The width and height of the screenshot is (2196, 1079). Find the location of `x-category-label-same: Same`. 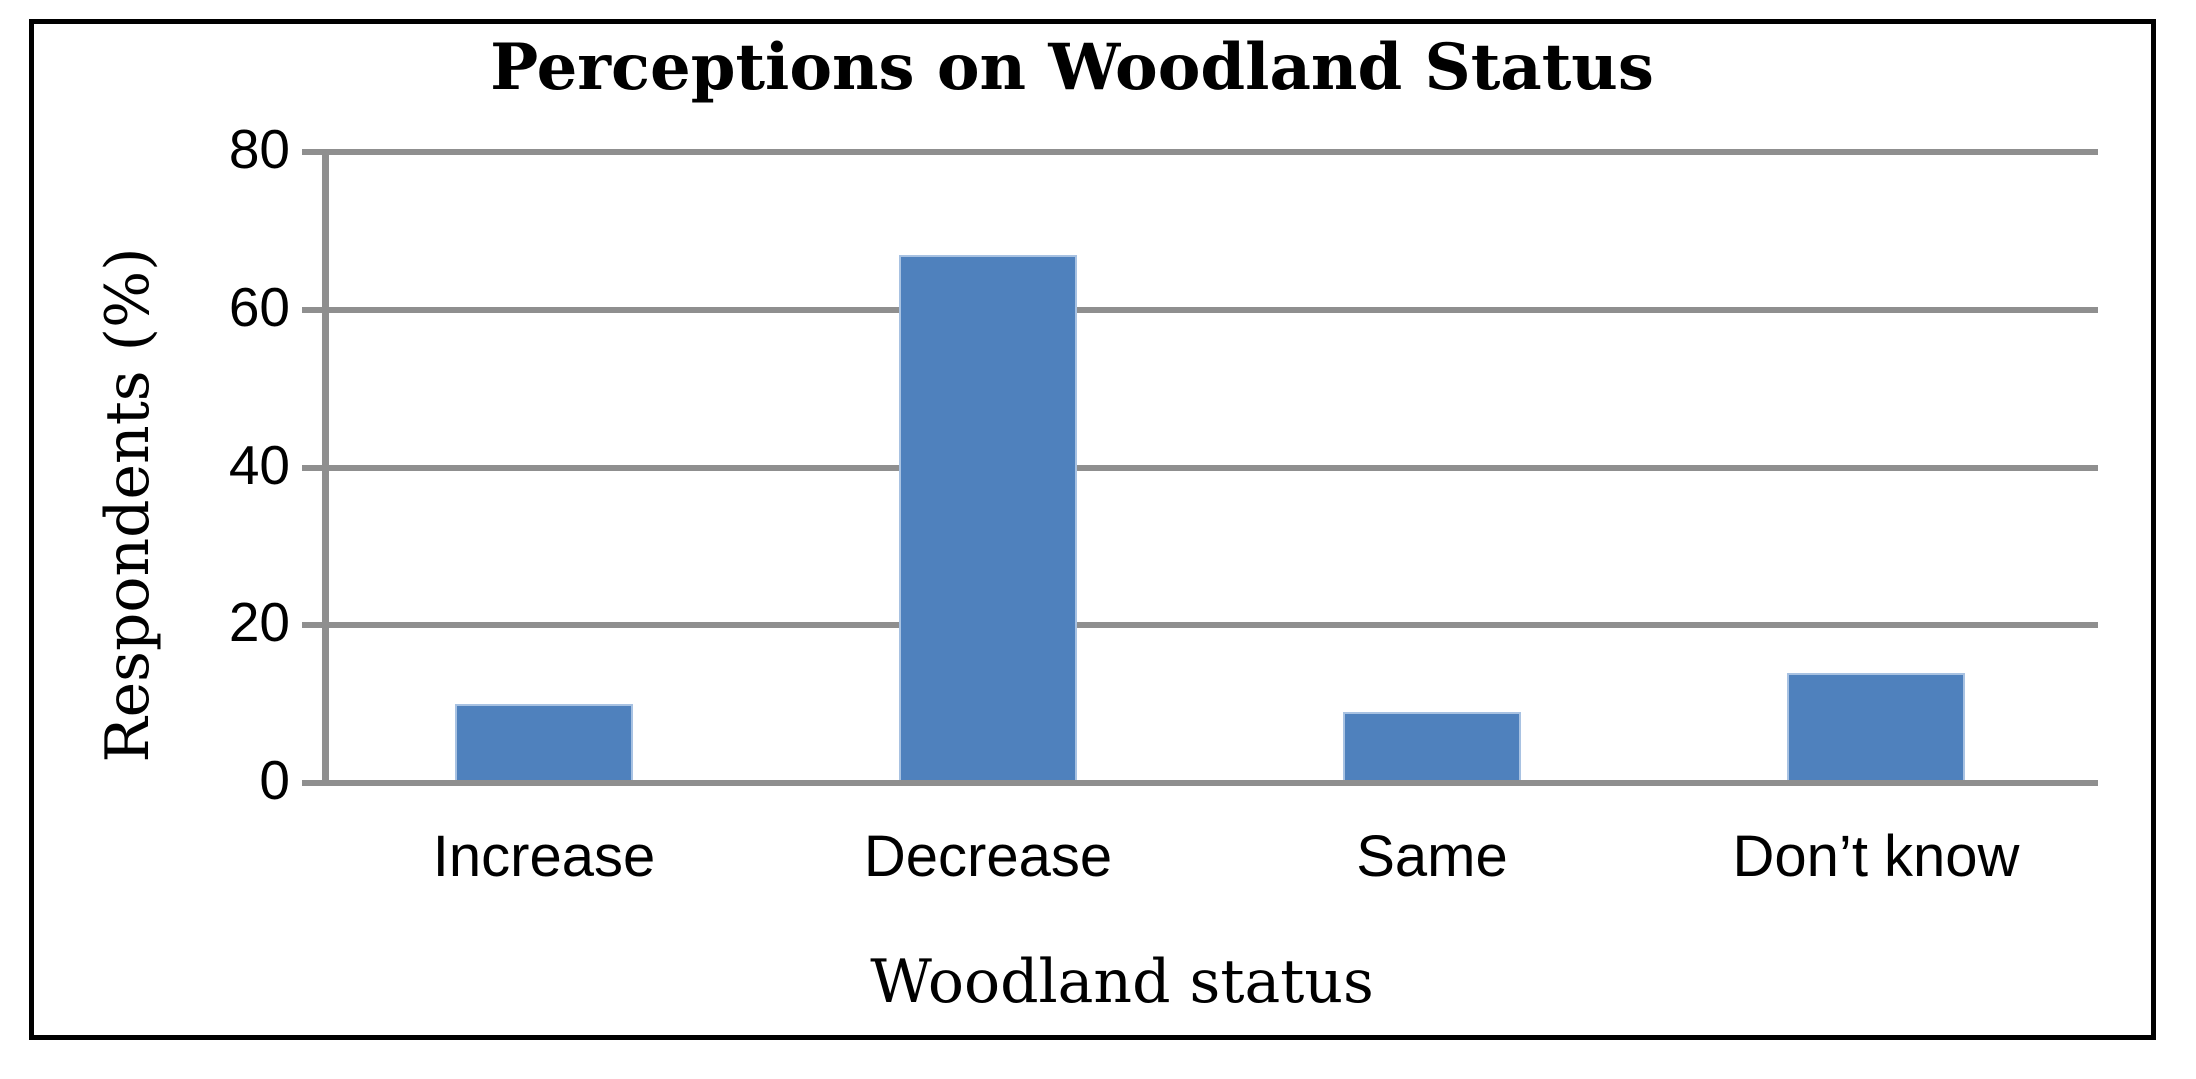

x-category-label-same: Same is located at coordinates (1432, 856).